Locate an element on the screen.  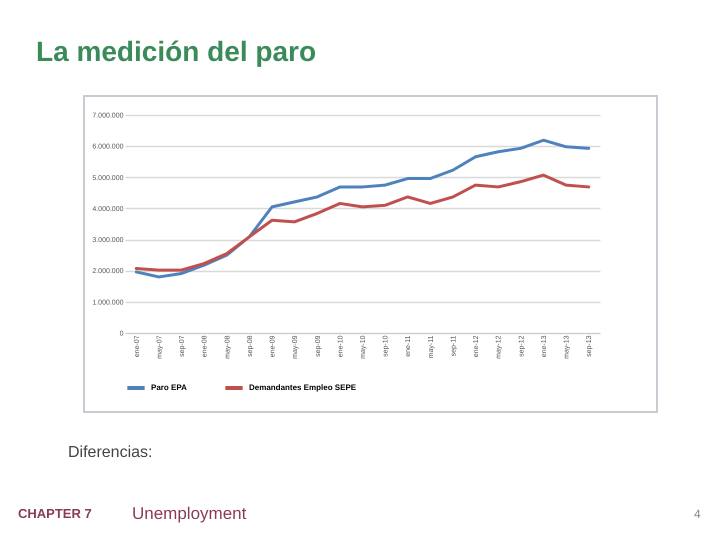
line-series is located at coordinates (362, 223).